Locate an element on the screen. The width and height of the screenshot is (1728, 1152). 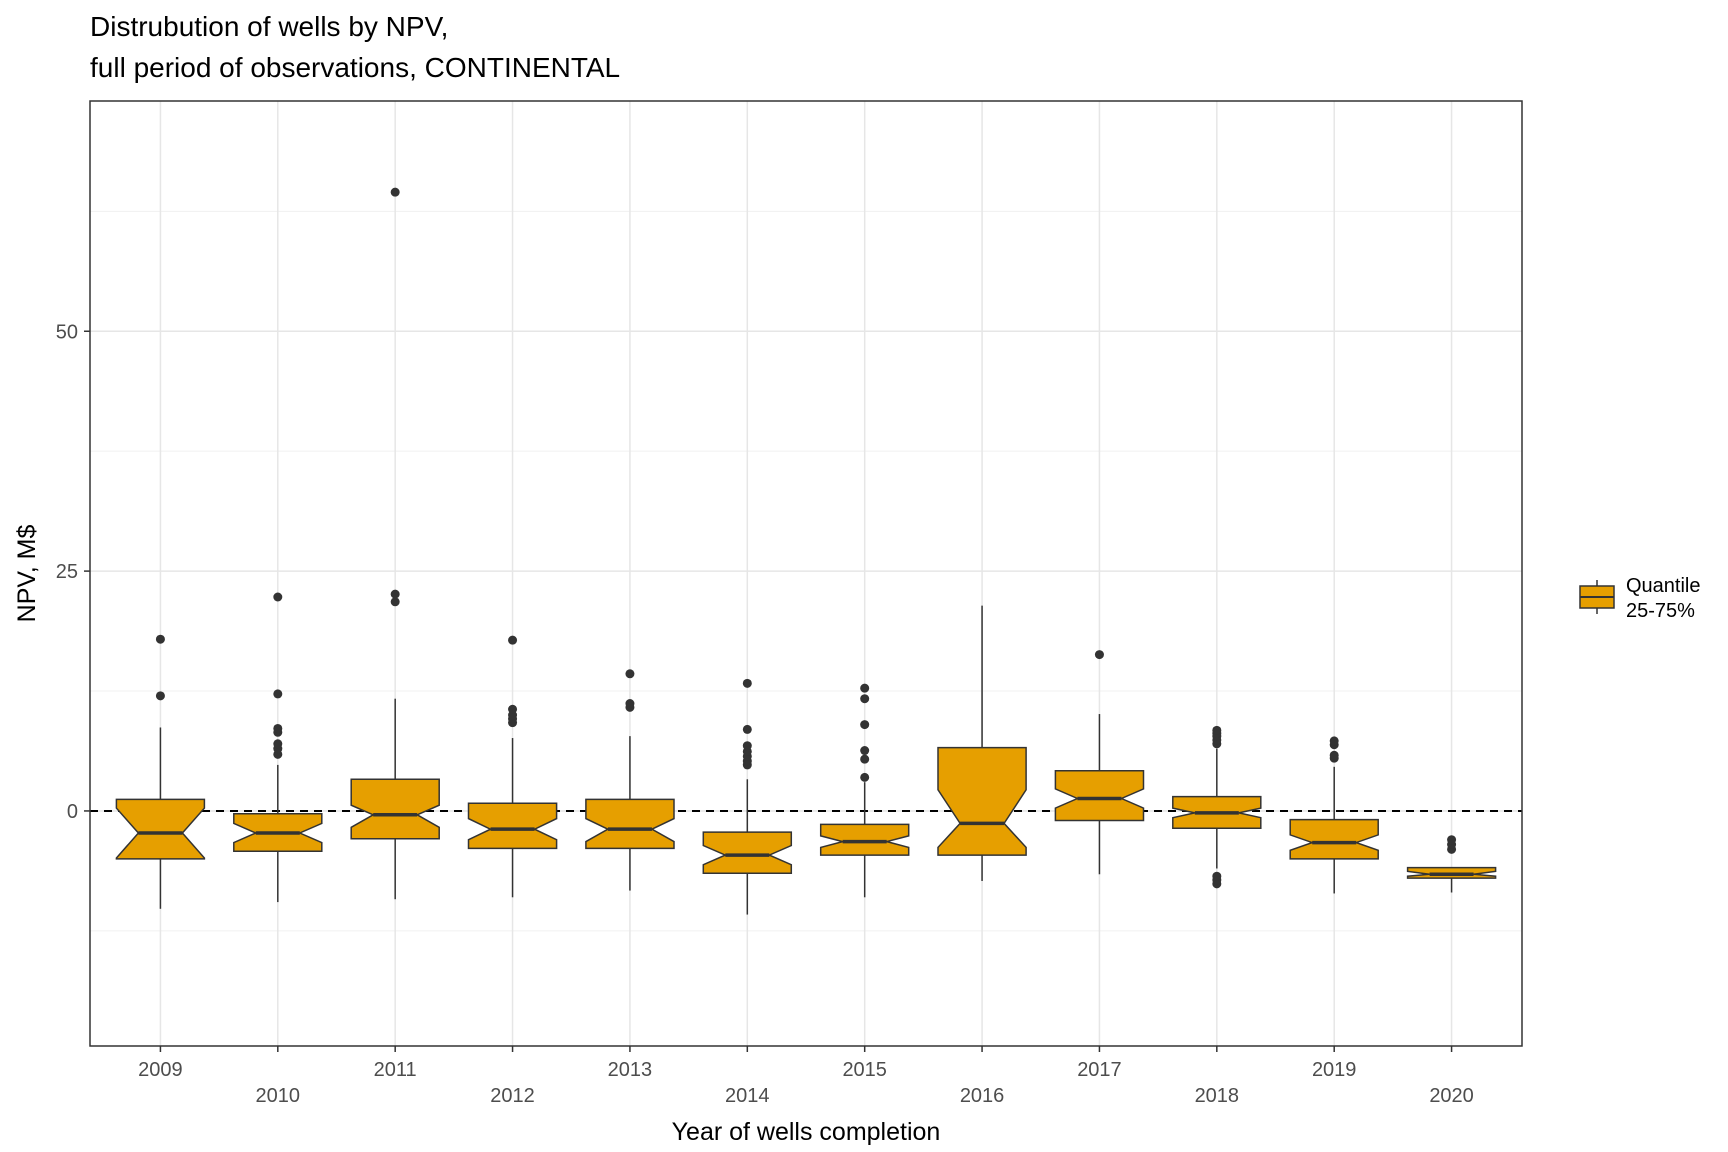
x-tick-label: 2015 is located at coordinates (864, 1070).